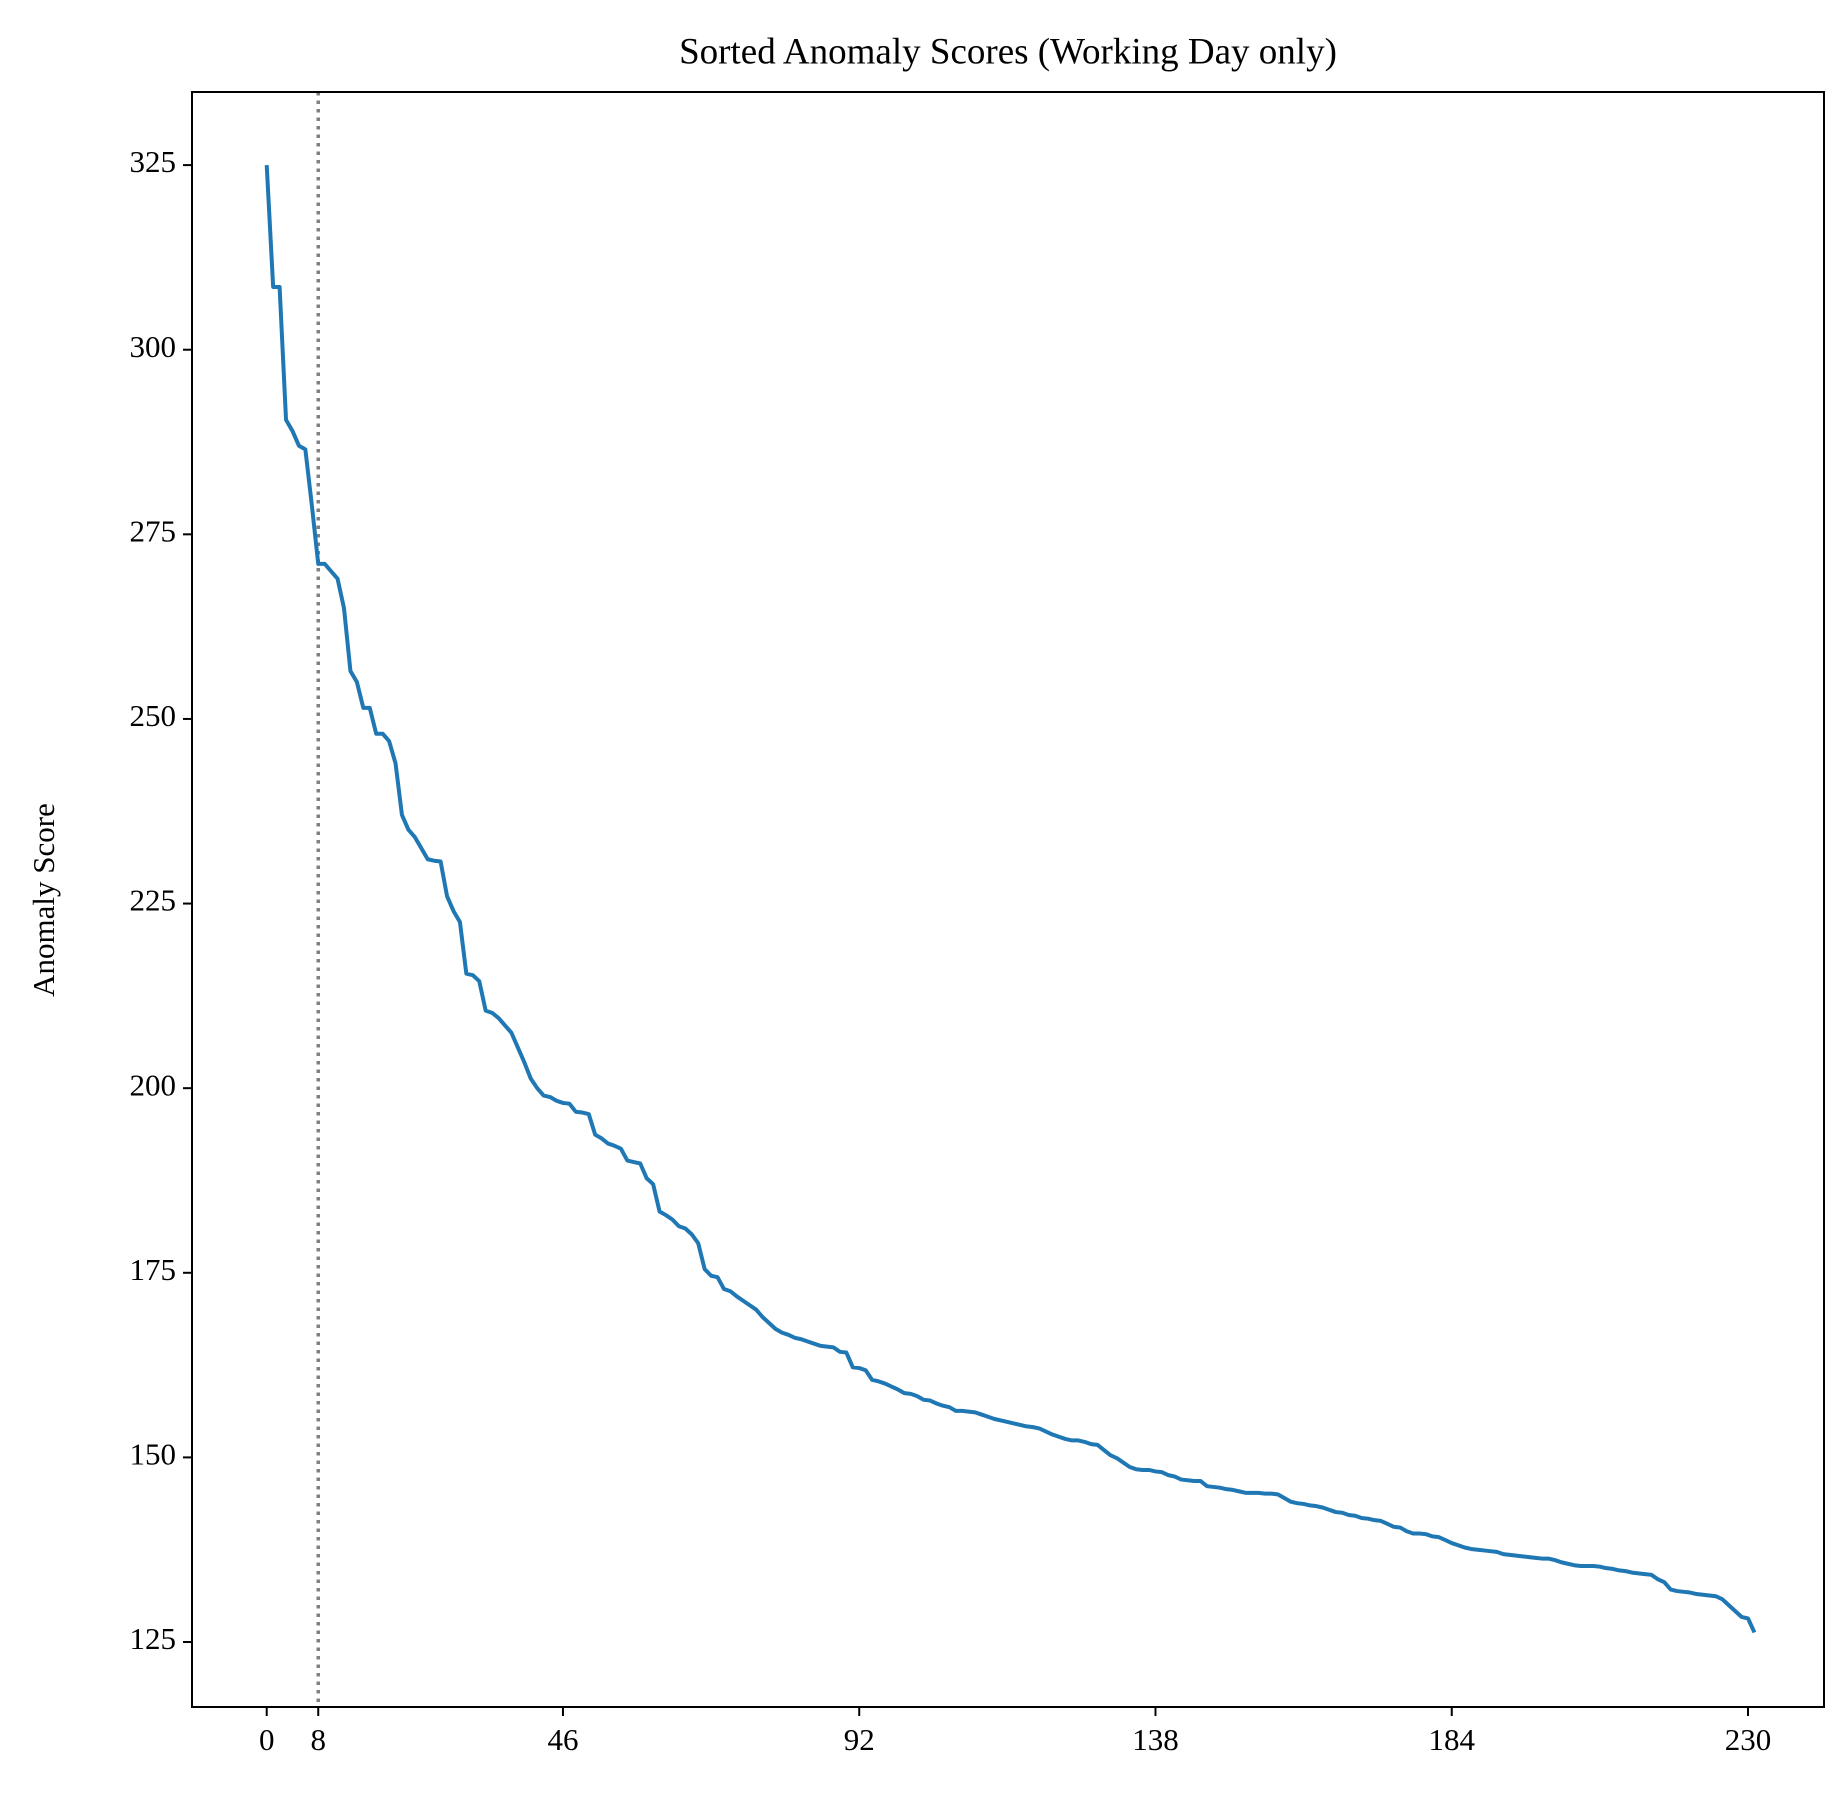  What do you see at coordinates (43, 900) in the screenshot?
I see `y-axis-label: Anomaly Score` at bounding box center [43, 900].